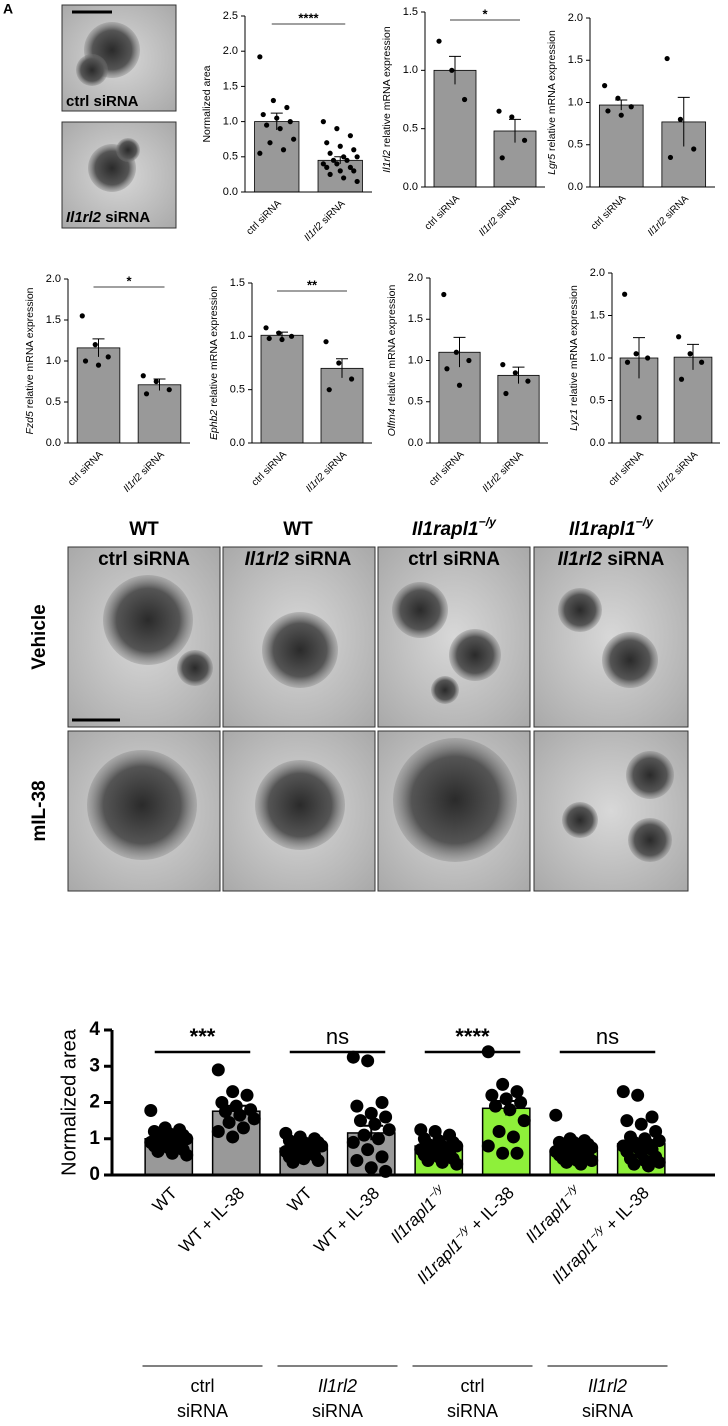 This screenshot has width=728, height=1426. Describe the element at coordinates (102, 101) in the screenshot. I see `image-label: ctrl siRNA` at that location.